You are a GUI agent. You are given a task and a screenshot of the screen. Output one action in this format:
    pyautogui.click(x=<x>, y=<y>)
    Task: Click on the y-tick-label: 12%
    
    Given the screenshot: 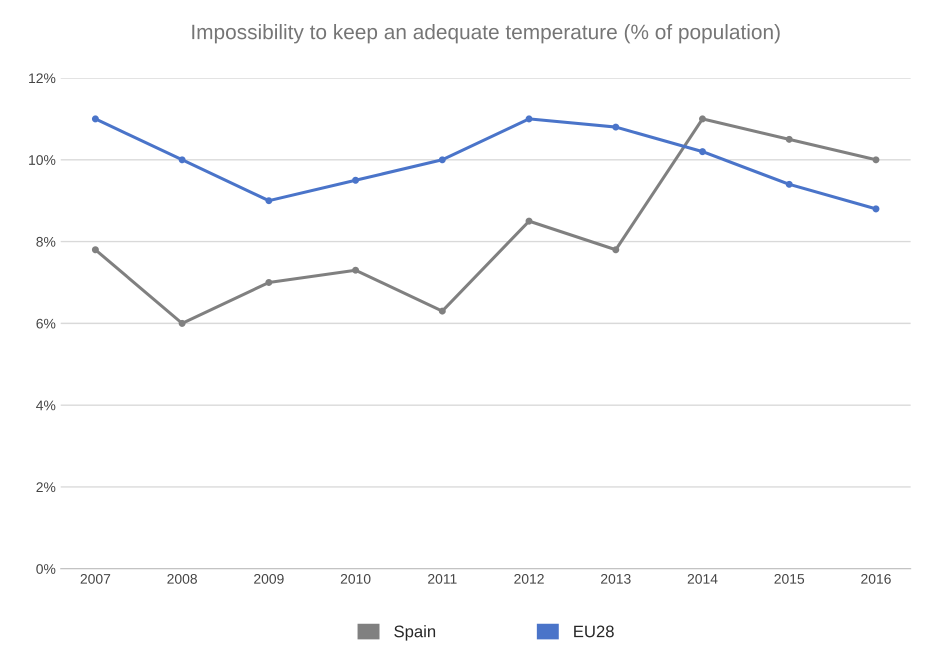 What is the action you would take?
    pyautogui.click(x=42, y=78)
    